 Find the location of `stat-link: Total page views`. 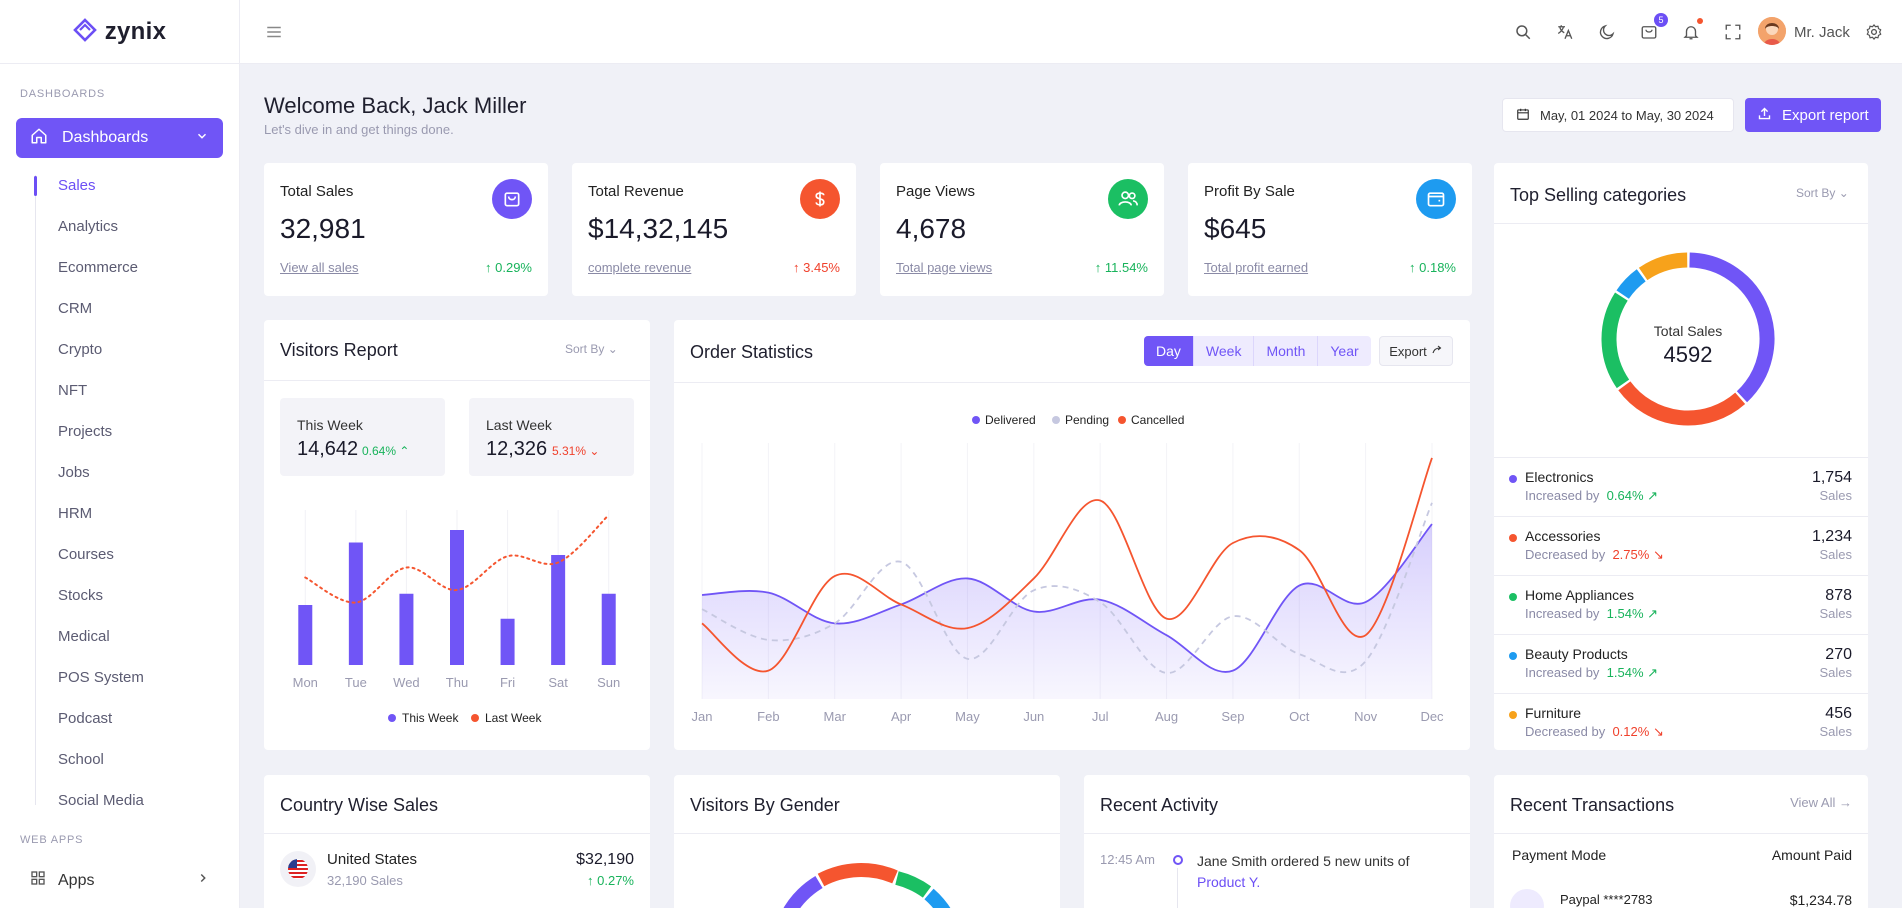

stat-link: Total page views is located at coordinates (944, 267).